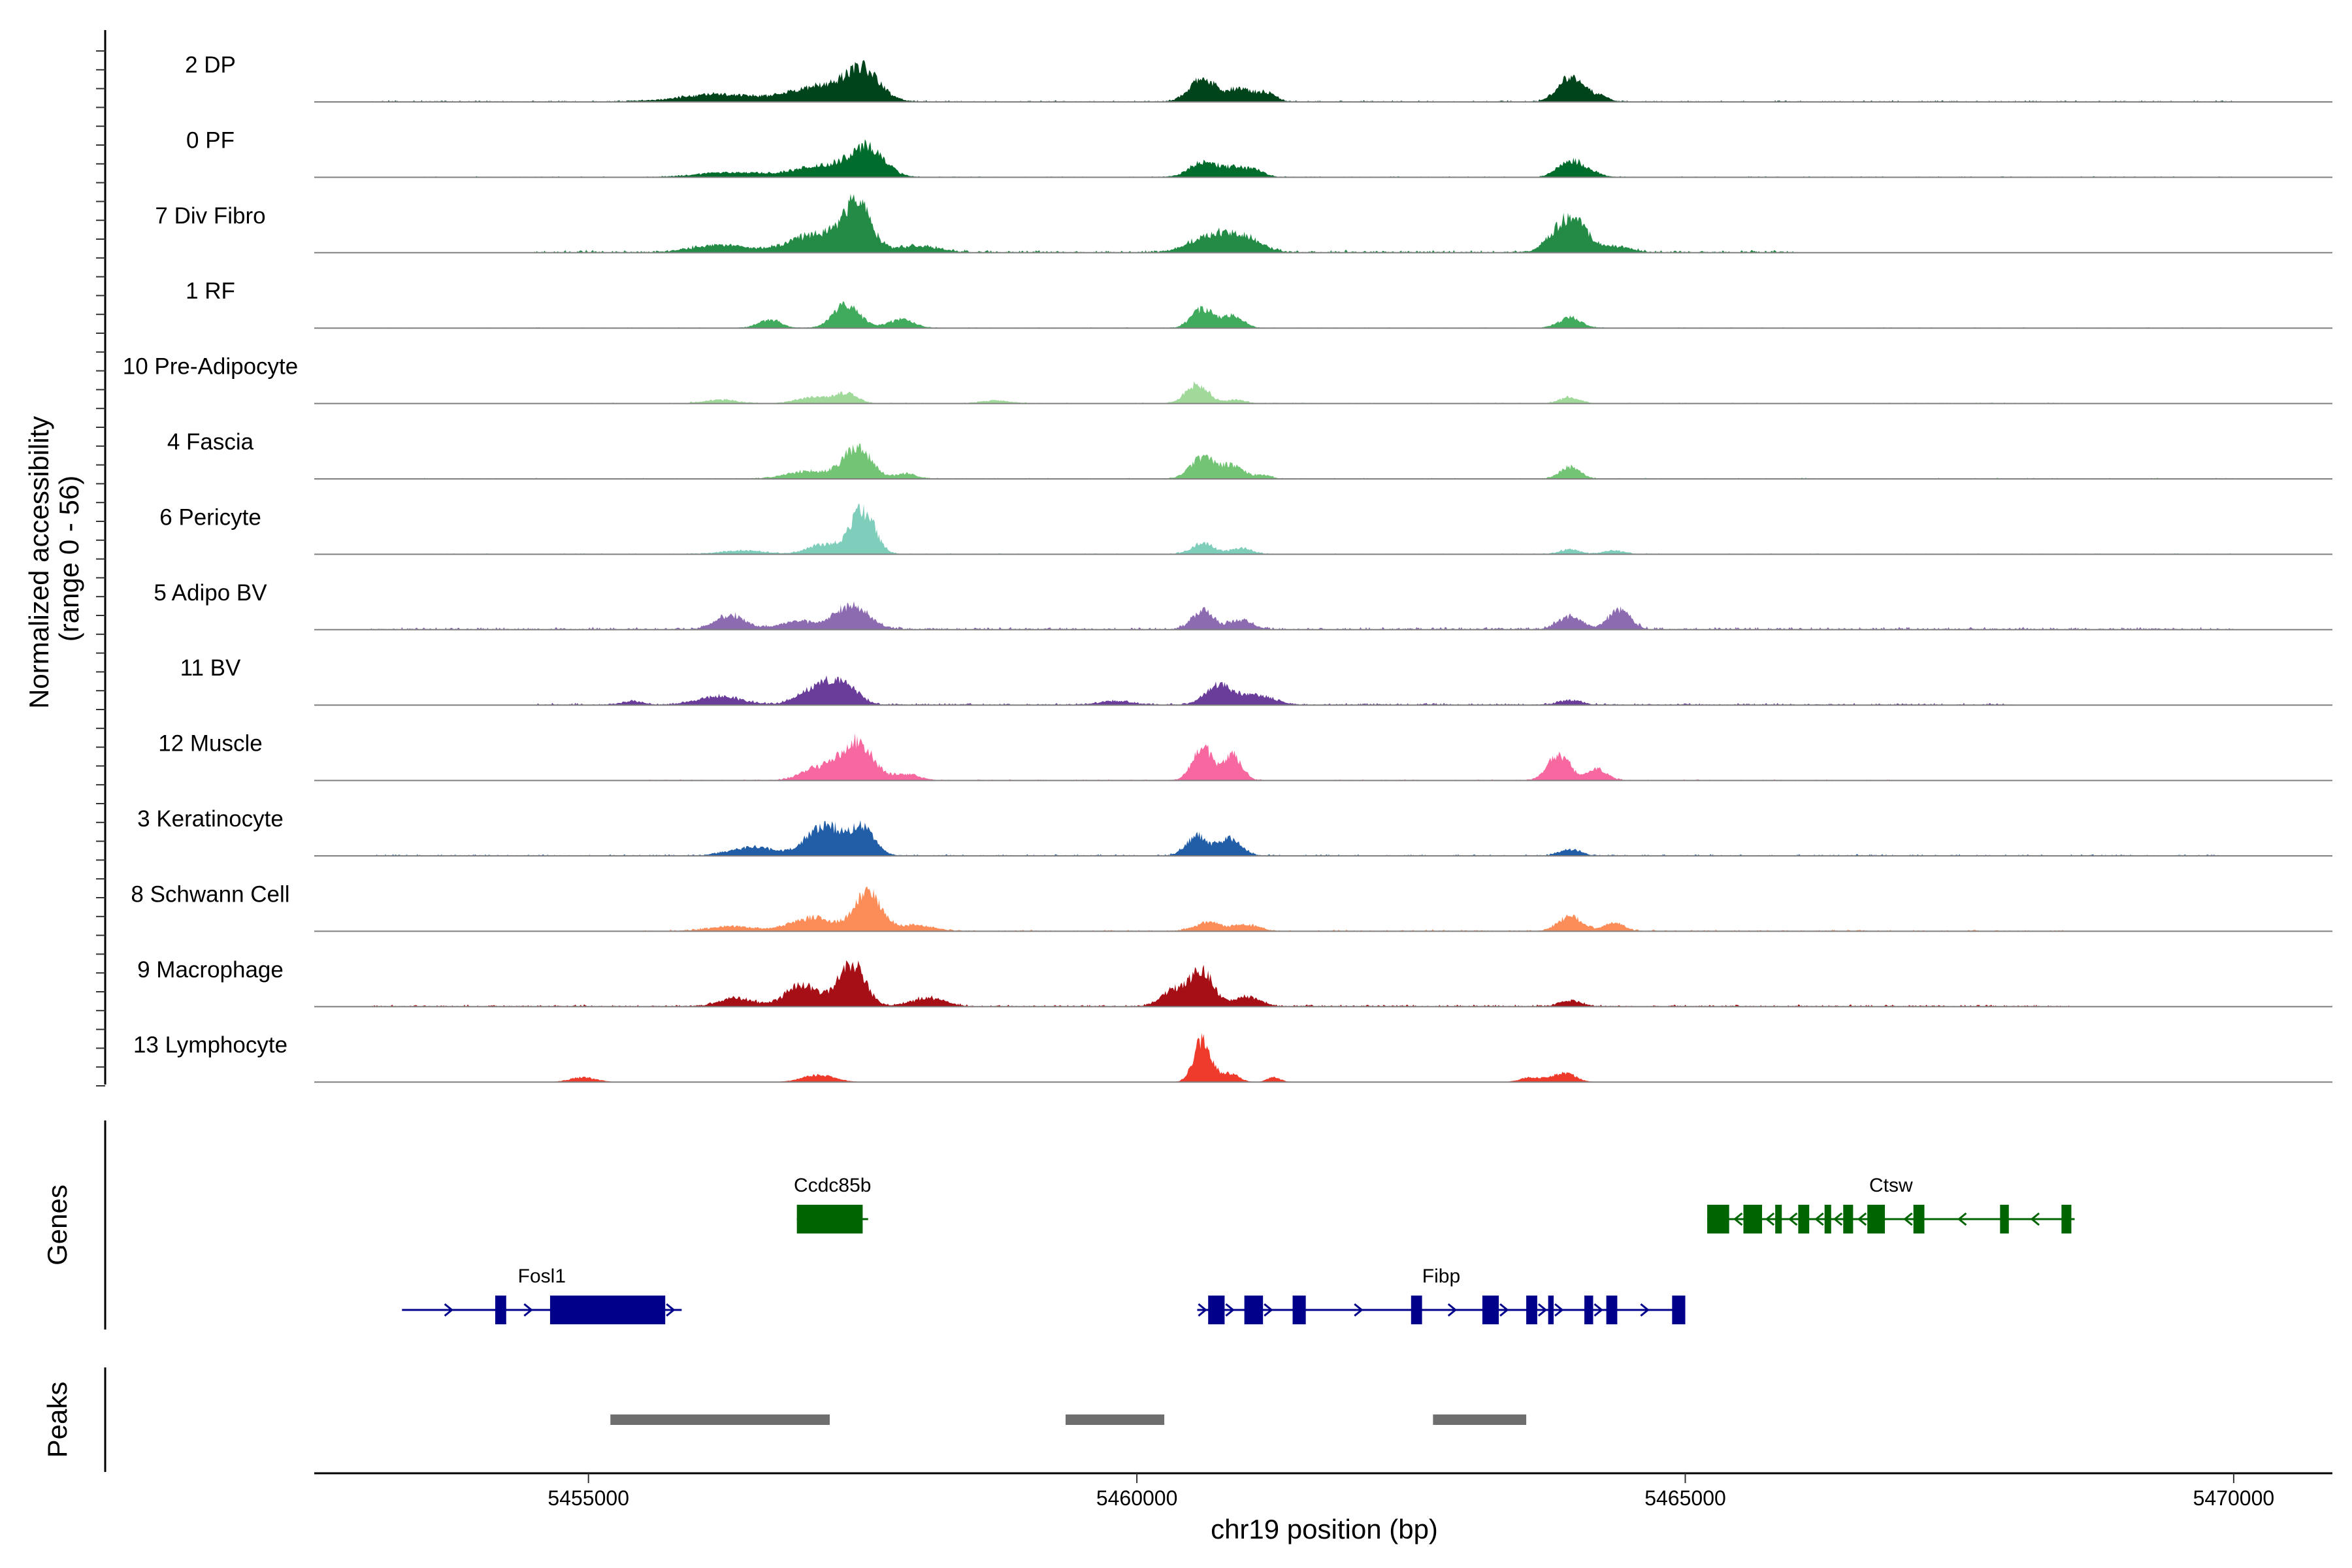 This screenshot has height=1568, width=2352. I want to click on track-12: 8 Schwann Cell, so click(1231, 906).